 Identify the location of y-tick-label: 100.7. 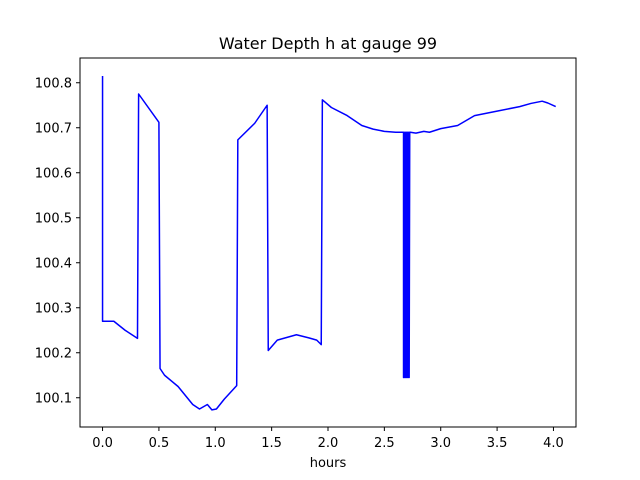
(53, 128).